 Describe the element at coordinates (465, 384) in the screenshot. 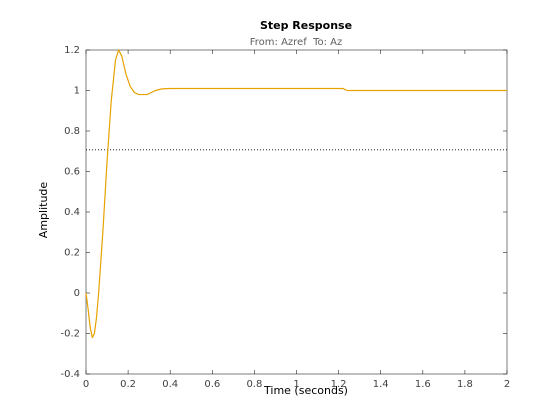

I see `x-tick-label: 1.8` at that location.